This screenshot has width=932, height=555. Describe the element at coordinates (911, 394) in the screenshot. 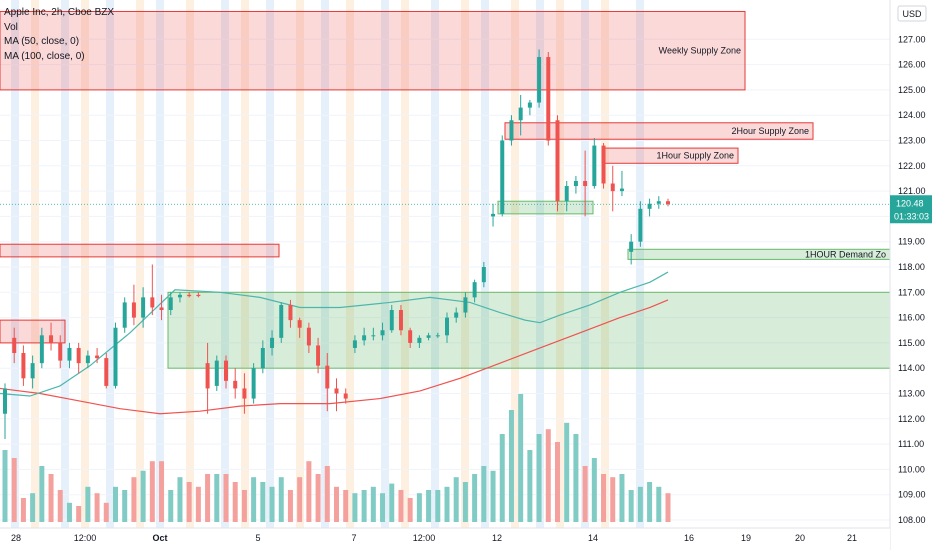

I see `price-tick-label: 113.00` at that location.